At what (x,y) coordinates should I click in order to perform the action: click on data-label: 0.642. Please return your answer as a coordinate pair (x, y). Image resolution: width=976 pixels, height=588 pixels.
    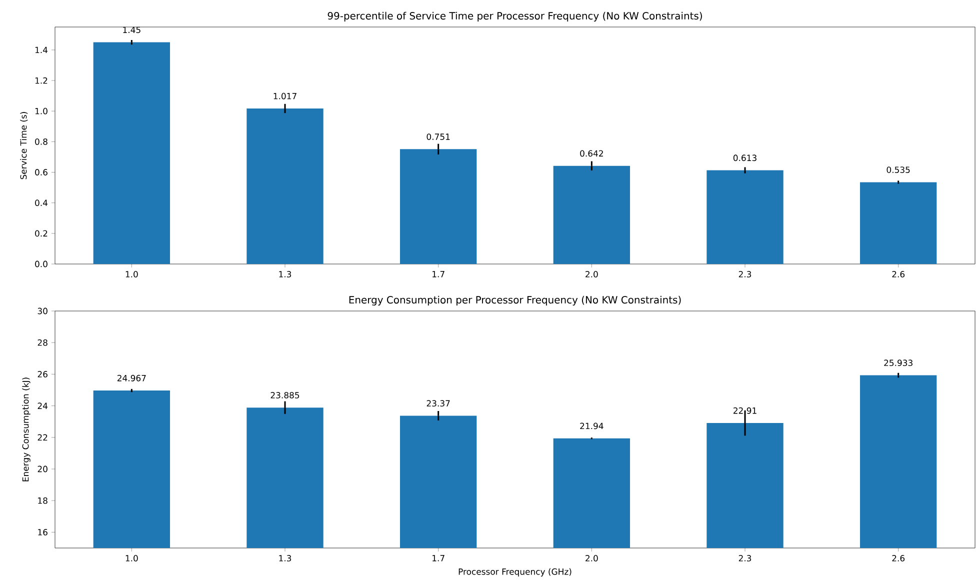
    Looking at the image, I should click on (591, 153).